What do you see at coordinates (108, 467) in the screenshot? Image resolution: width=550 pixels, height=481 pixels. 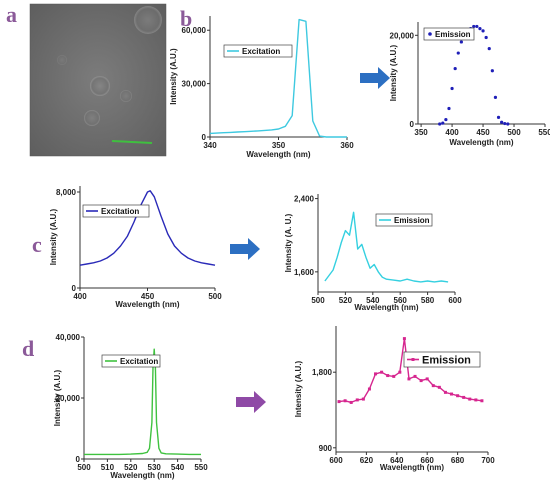 I see `x-tick-label: 510` at bounding box center [108, 467].